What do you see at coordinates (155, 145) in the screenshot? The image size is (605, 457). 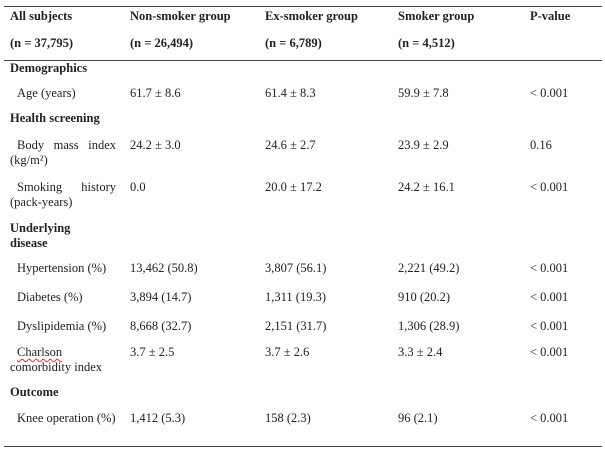 I see `table-cell: 24.2 ± 3.0` at bounding box center [155, 145].